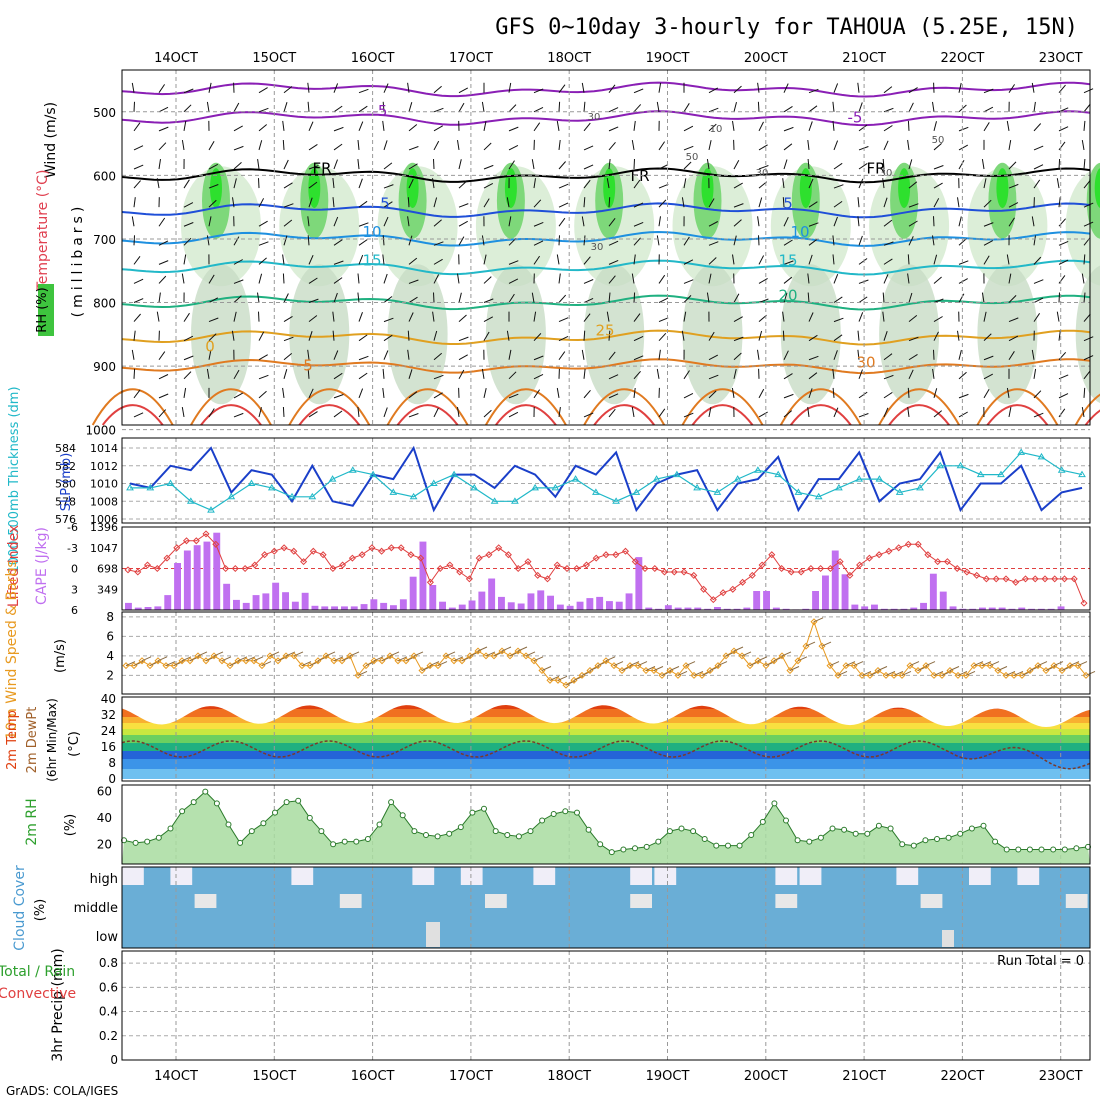 The width and height of the screenshot is (1100, 1100). I want to click on li-tick: -6, so click(72, 527).